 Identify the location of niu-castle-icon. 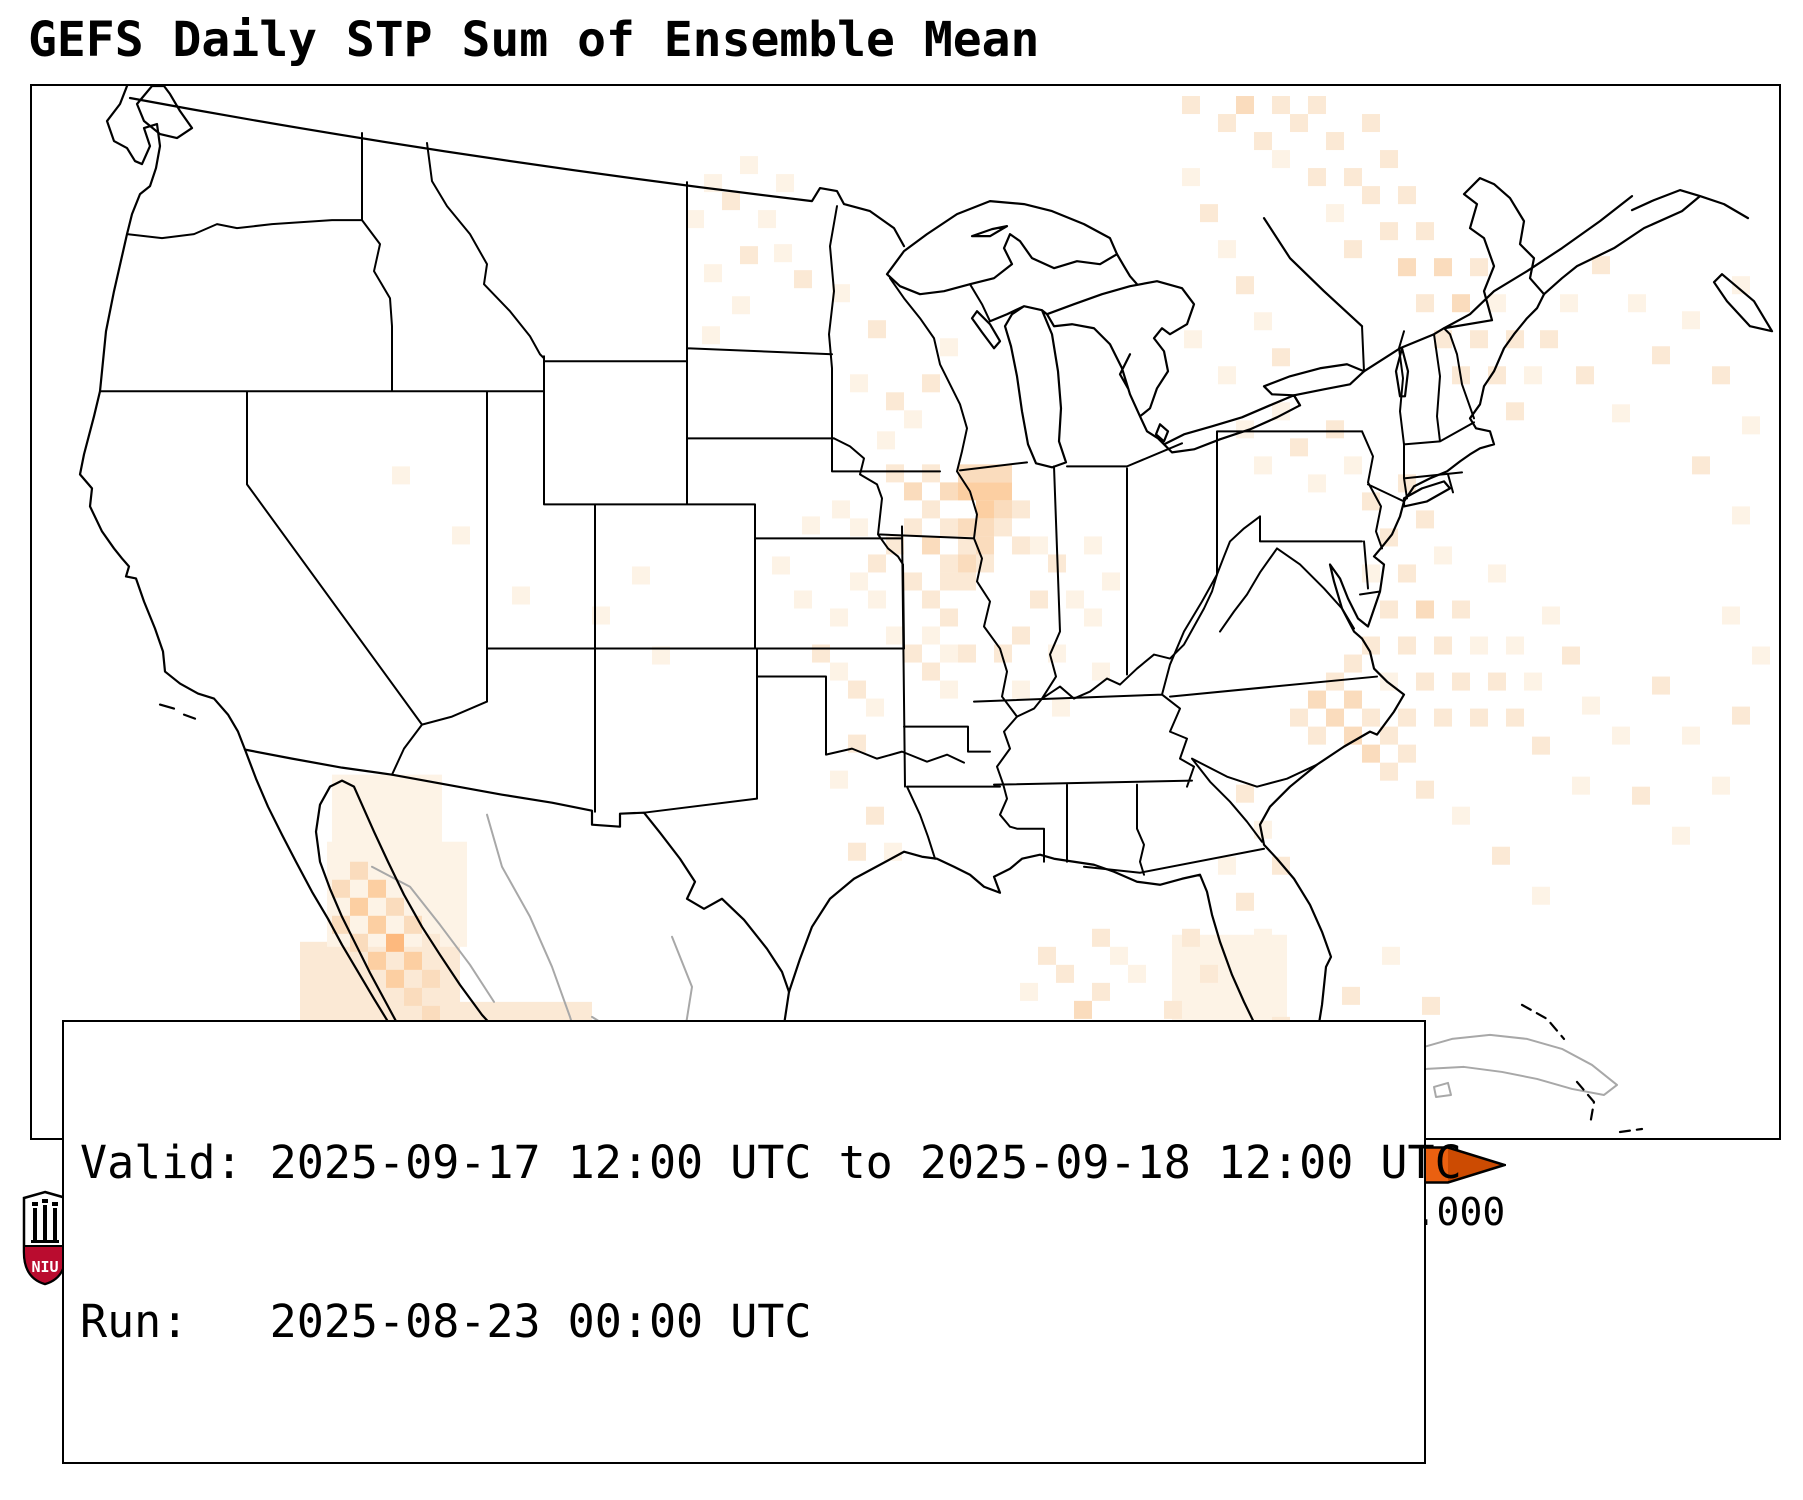
(45, 1221).